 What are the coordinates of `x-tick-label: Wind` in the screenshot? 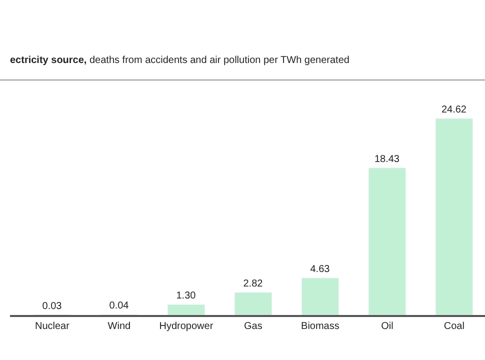 It's located at (119, 326).